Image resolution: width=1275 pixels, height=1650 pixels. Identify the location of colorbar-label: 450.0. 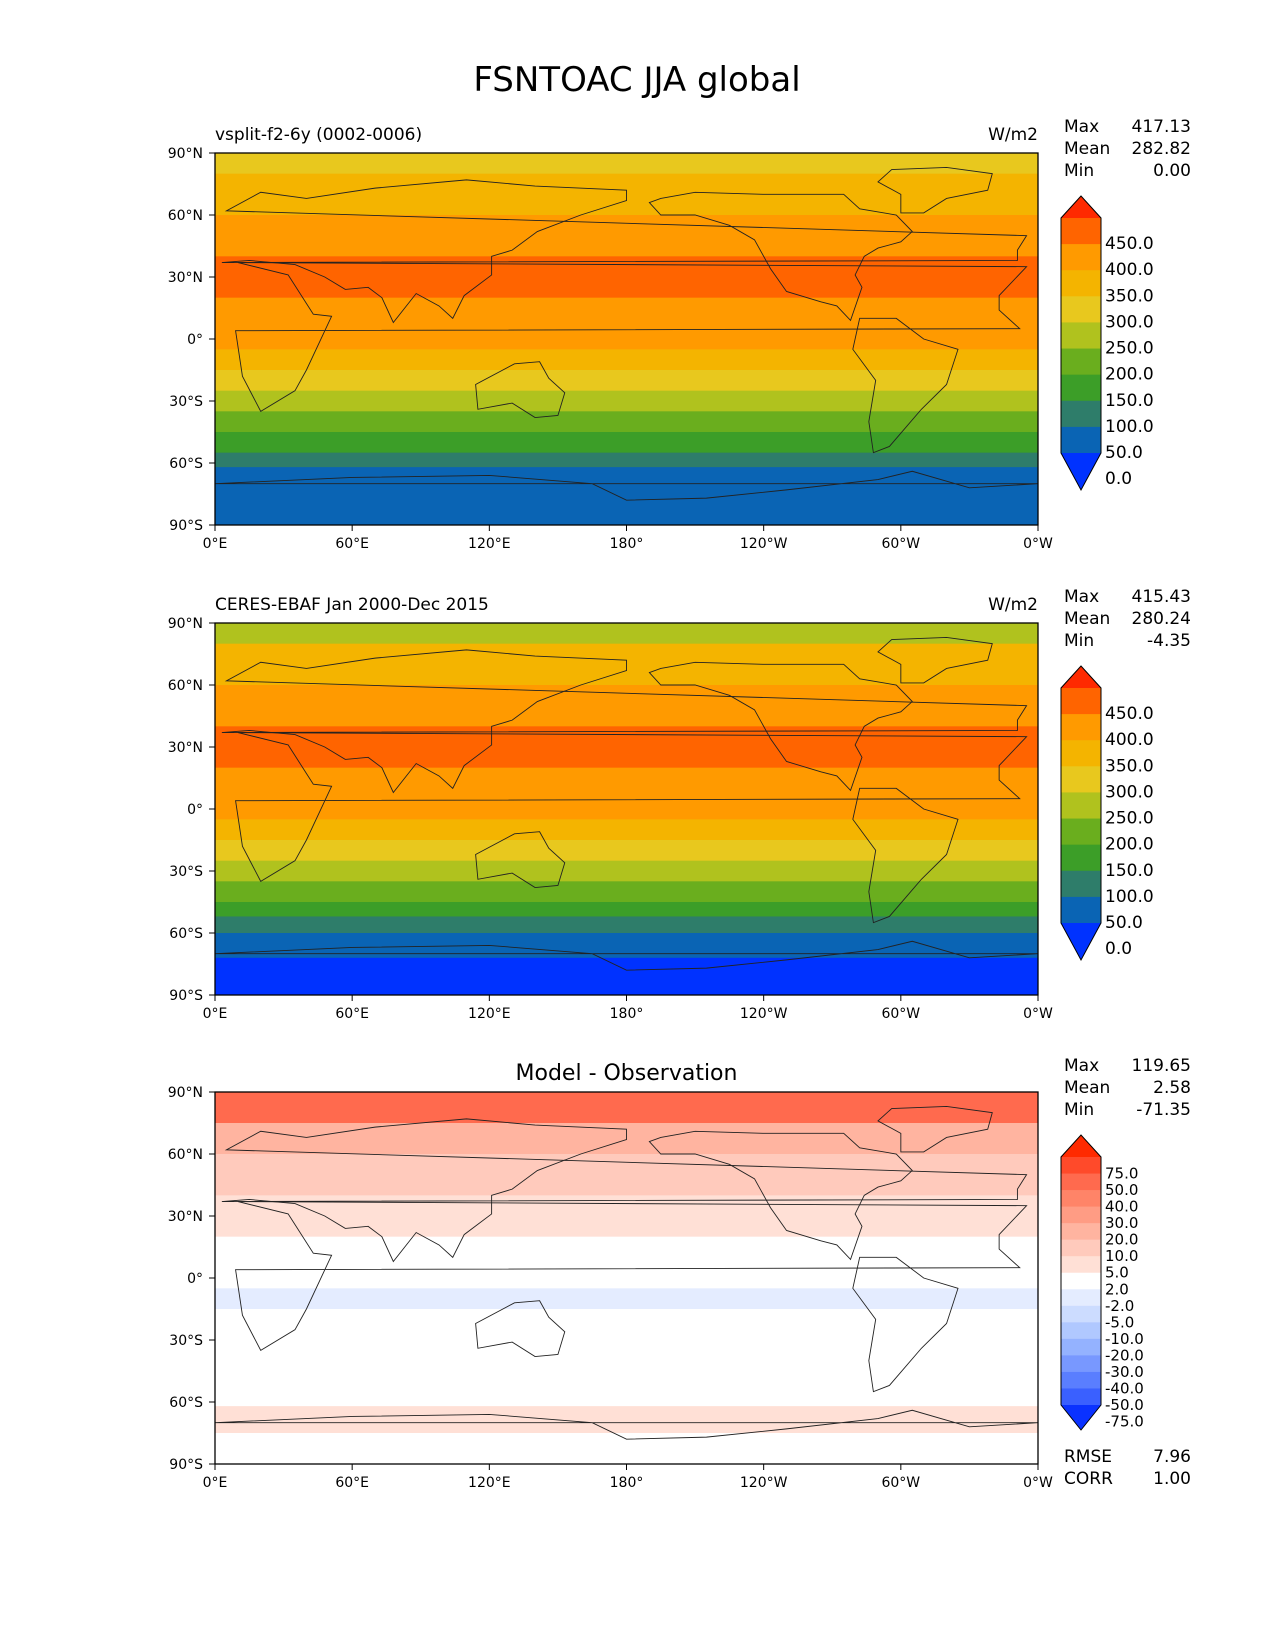
(1129, 244).